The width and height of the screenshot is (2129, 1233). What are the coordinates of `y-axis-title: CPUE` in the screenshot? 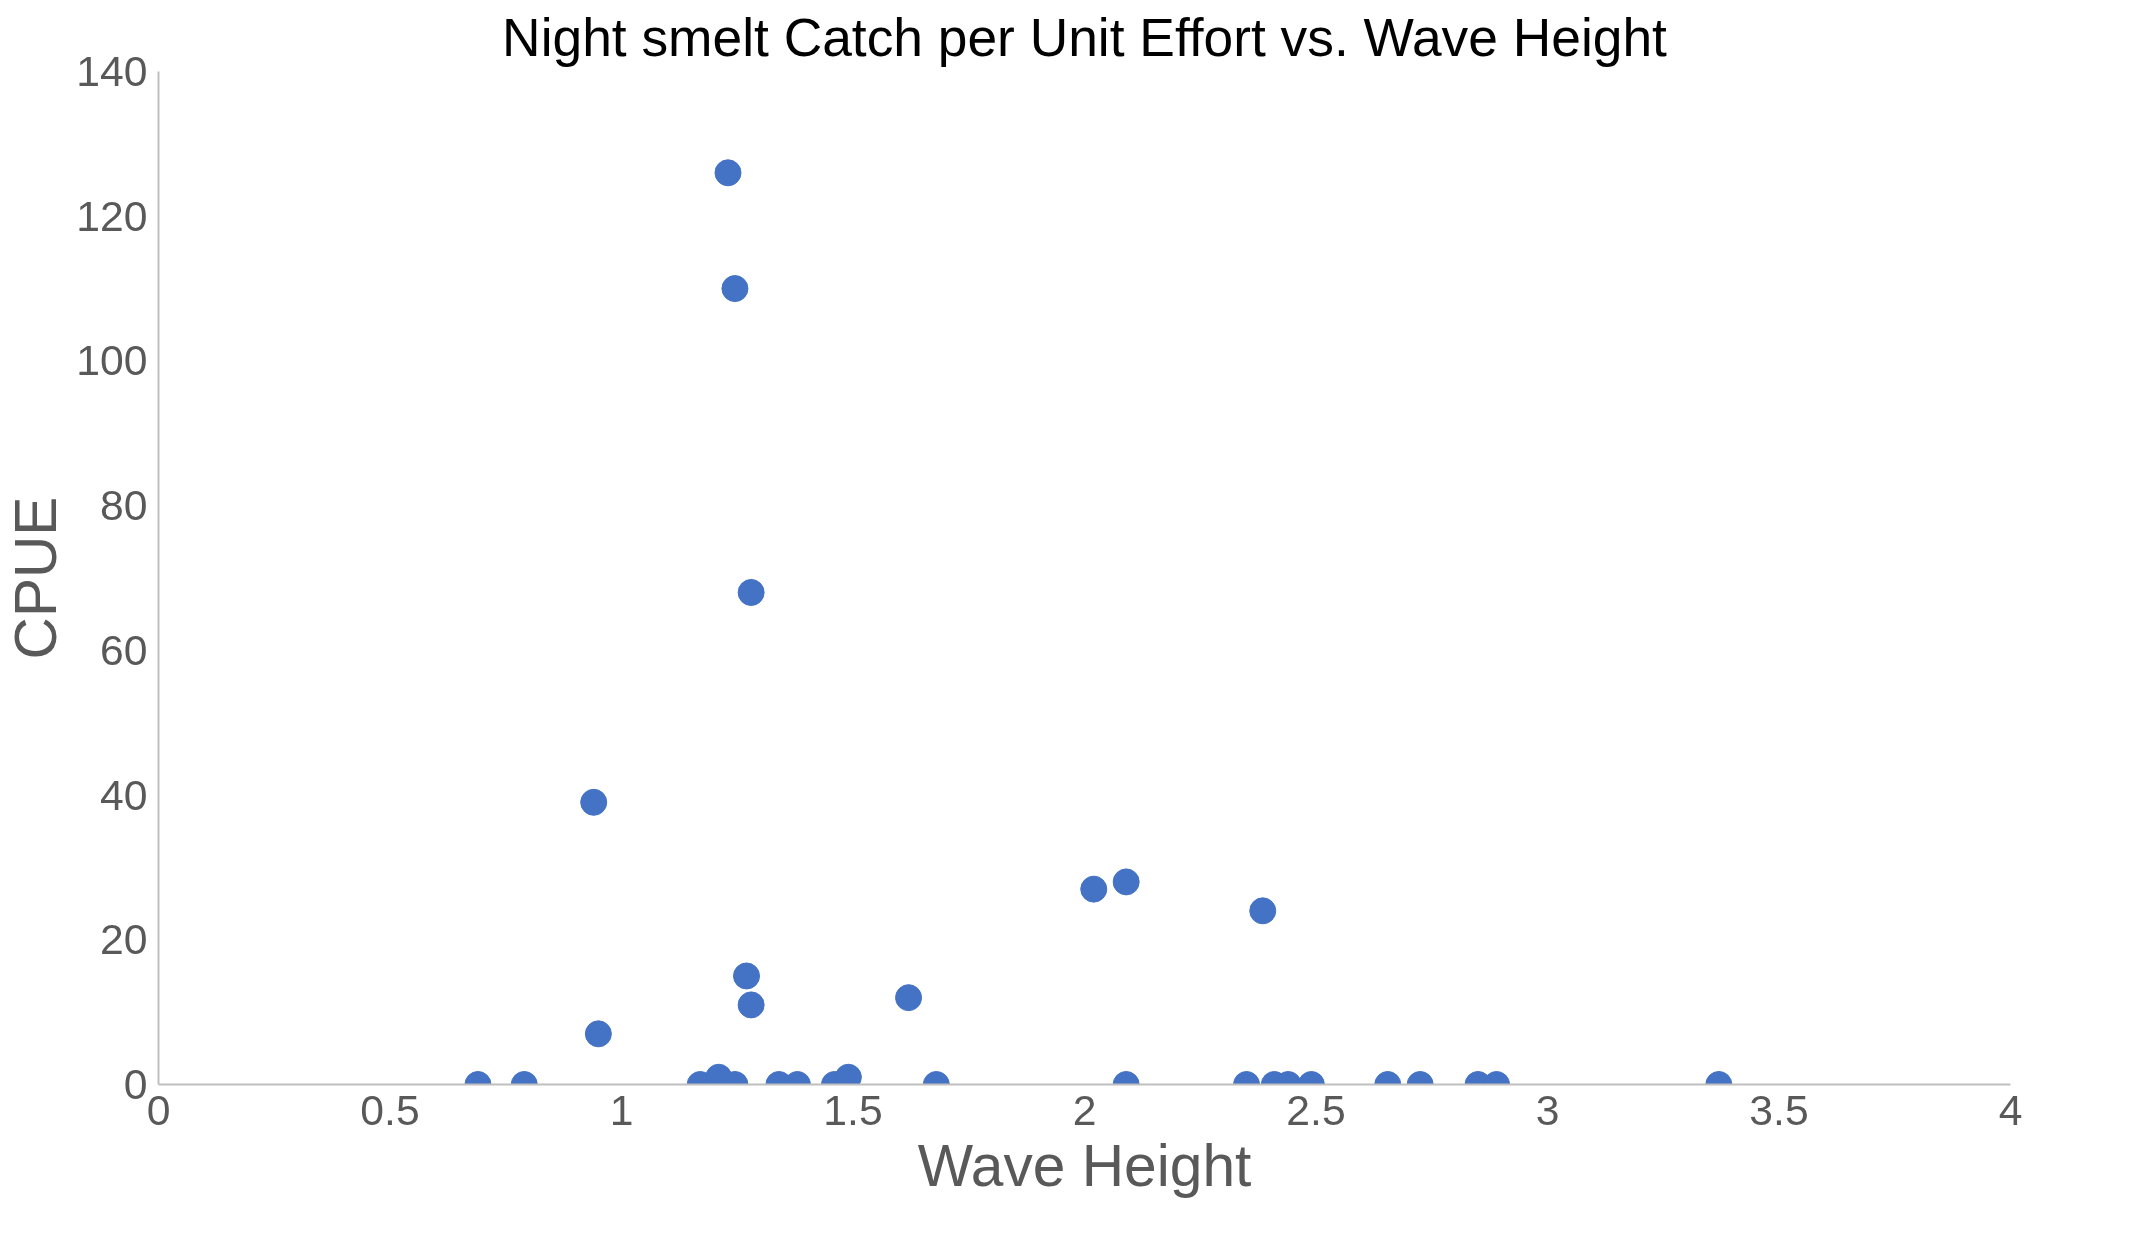 It's located at (36, 578).